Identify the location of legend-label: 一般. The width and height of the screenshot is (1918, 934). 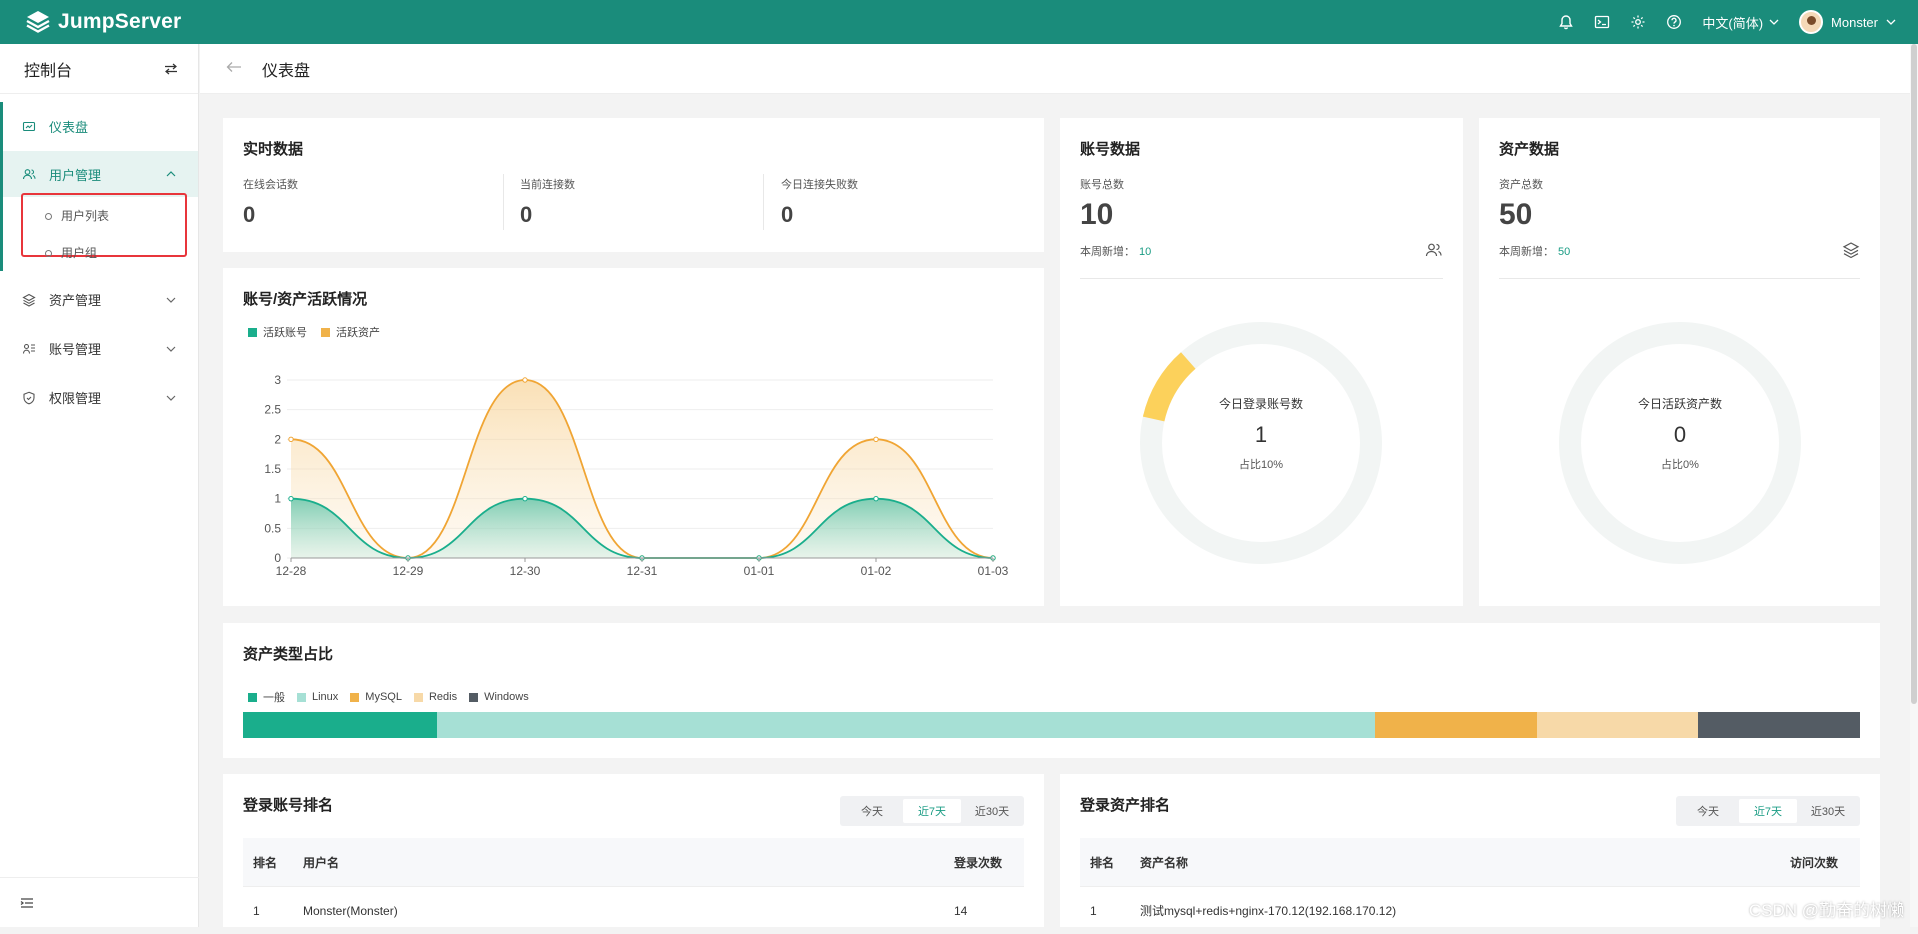
(274, 697).